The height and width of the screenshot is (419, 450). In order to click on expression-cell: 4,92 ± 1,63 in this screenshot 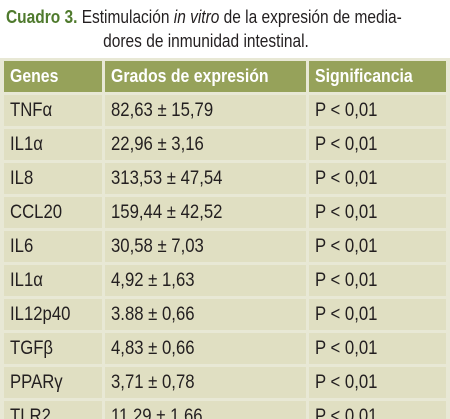, I will do `click(205, 280)`.